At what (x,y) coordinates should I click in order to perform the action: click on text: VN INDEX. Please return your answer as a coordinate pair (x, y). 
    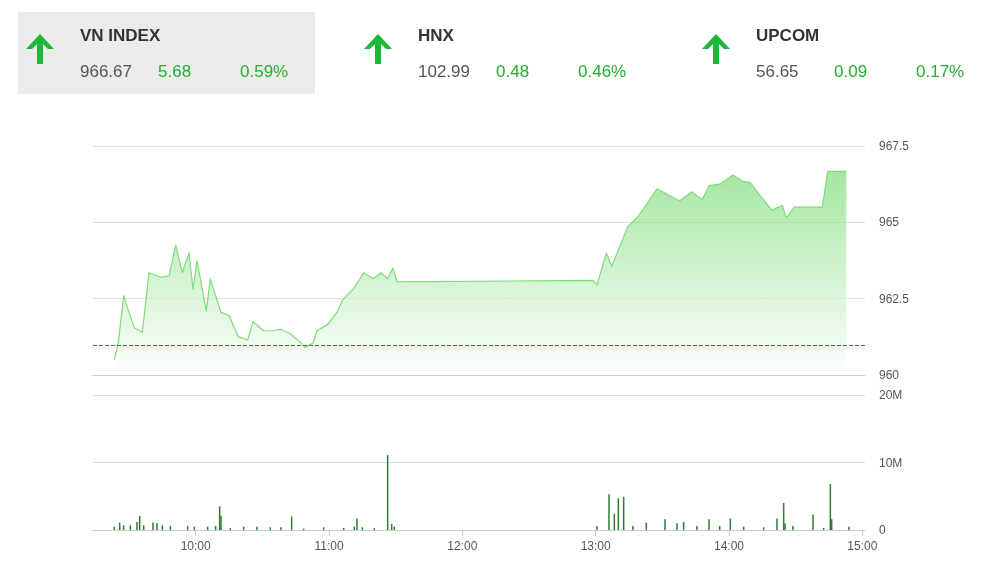
    Looking at the image, I should click on (120, 36).